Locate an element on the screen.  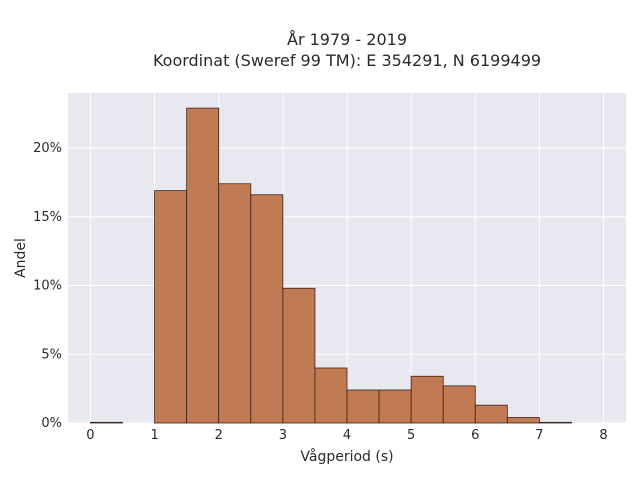
x-tick-label-7: 7 is located at coordinates (539, 435).